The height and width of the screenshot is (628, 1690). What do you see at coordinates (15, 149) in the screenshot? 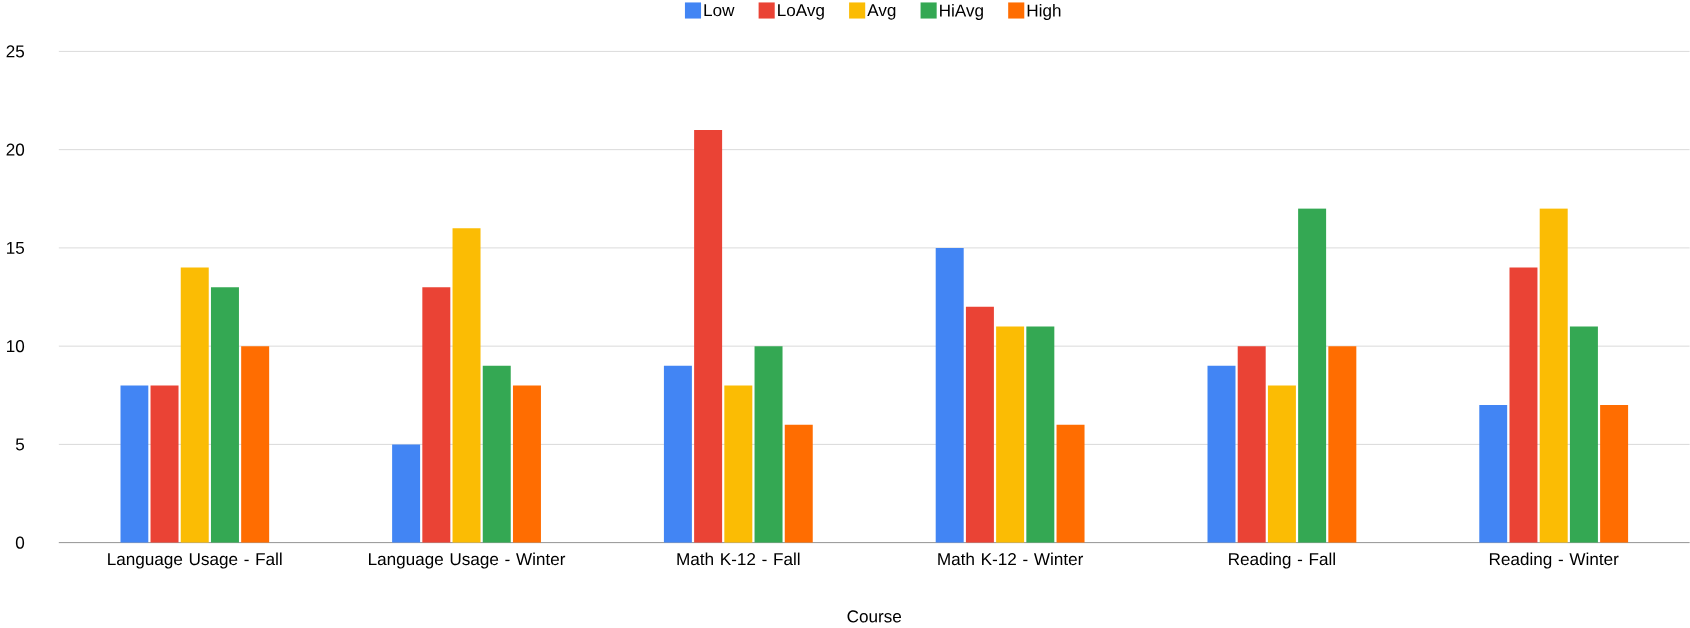
I see `y-tick-label: 20` at bounding box center [15, 149].